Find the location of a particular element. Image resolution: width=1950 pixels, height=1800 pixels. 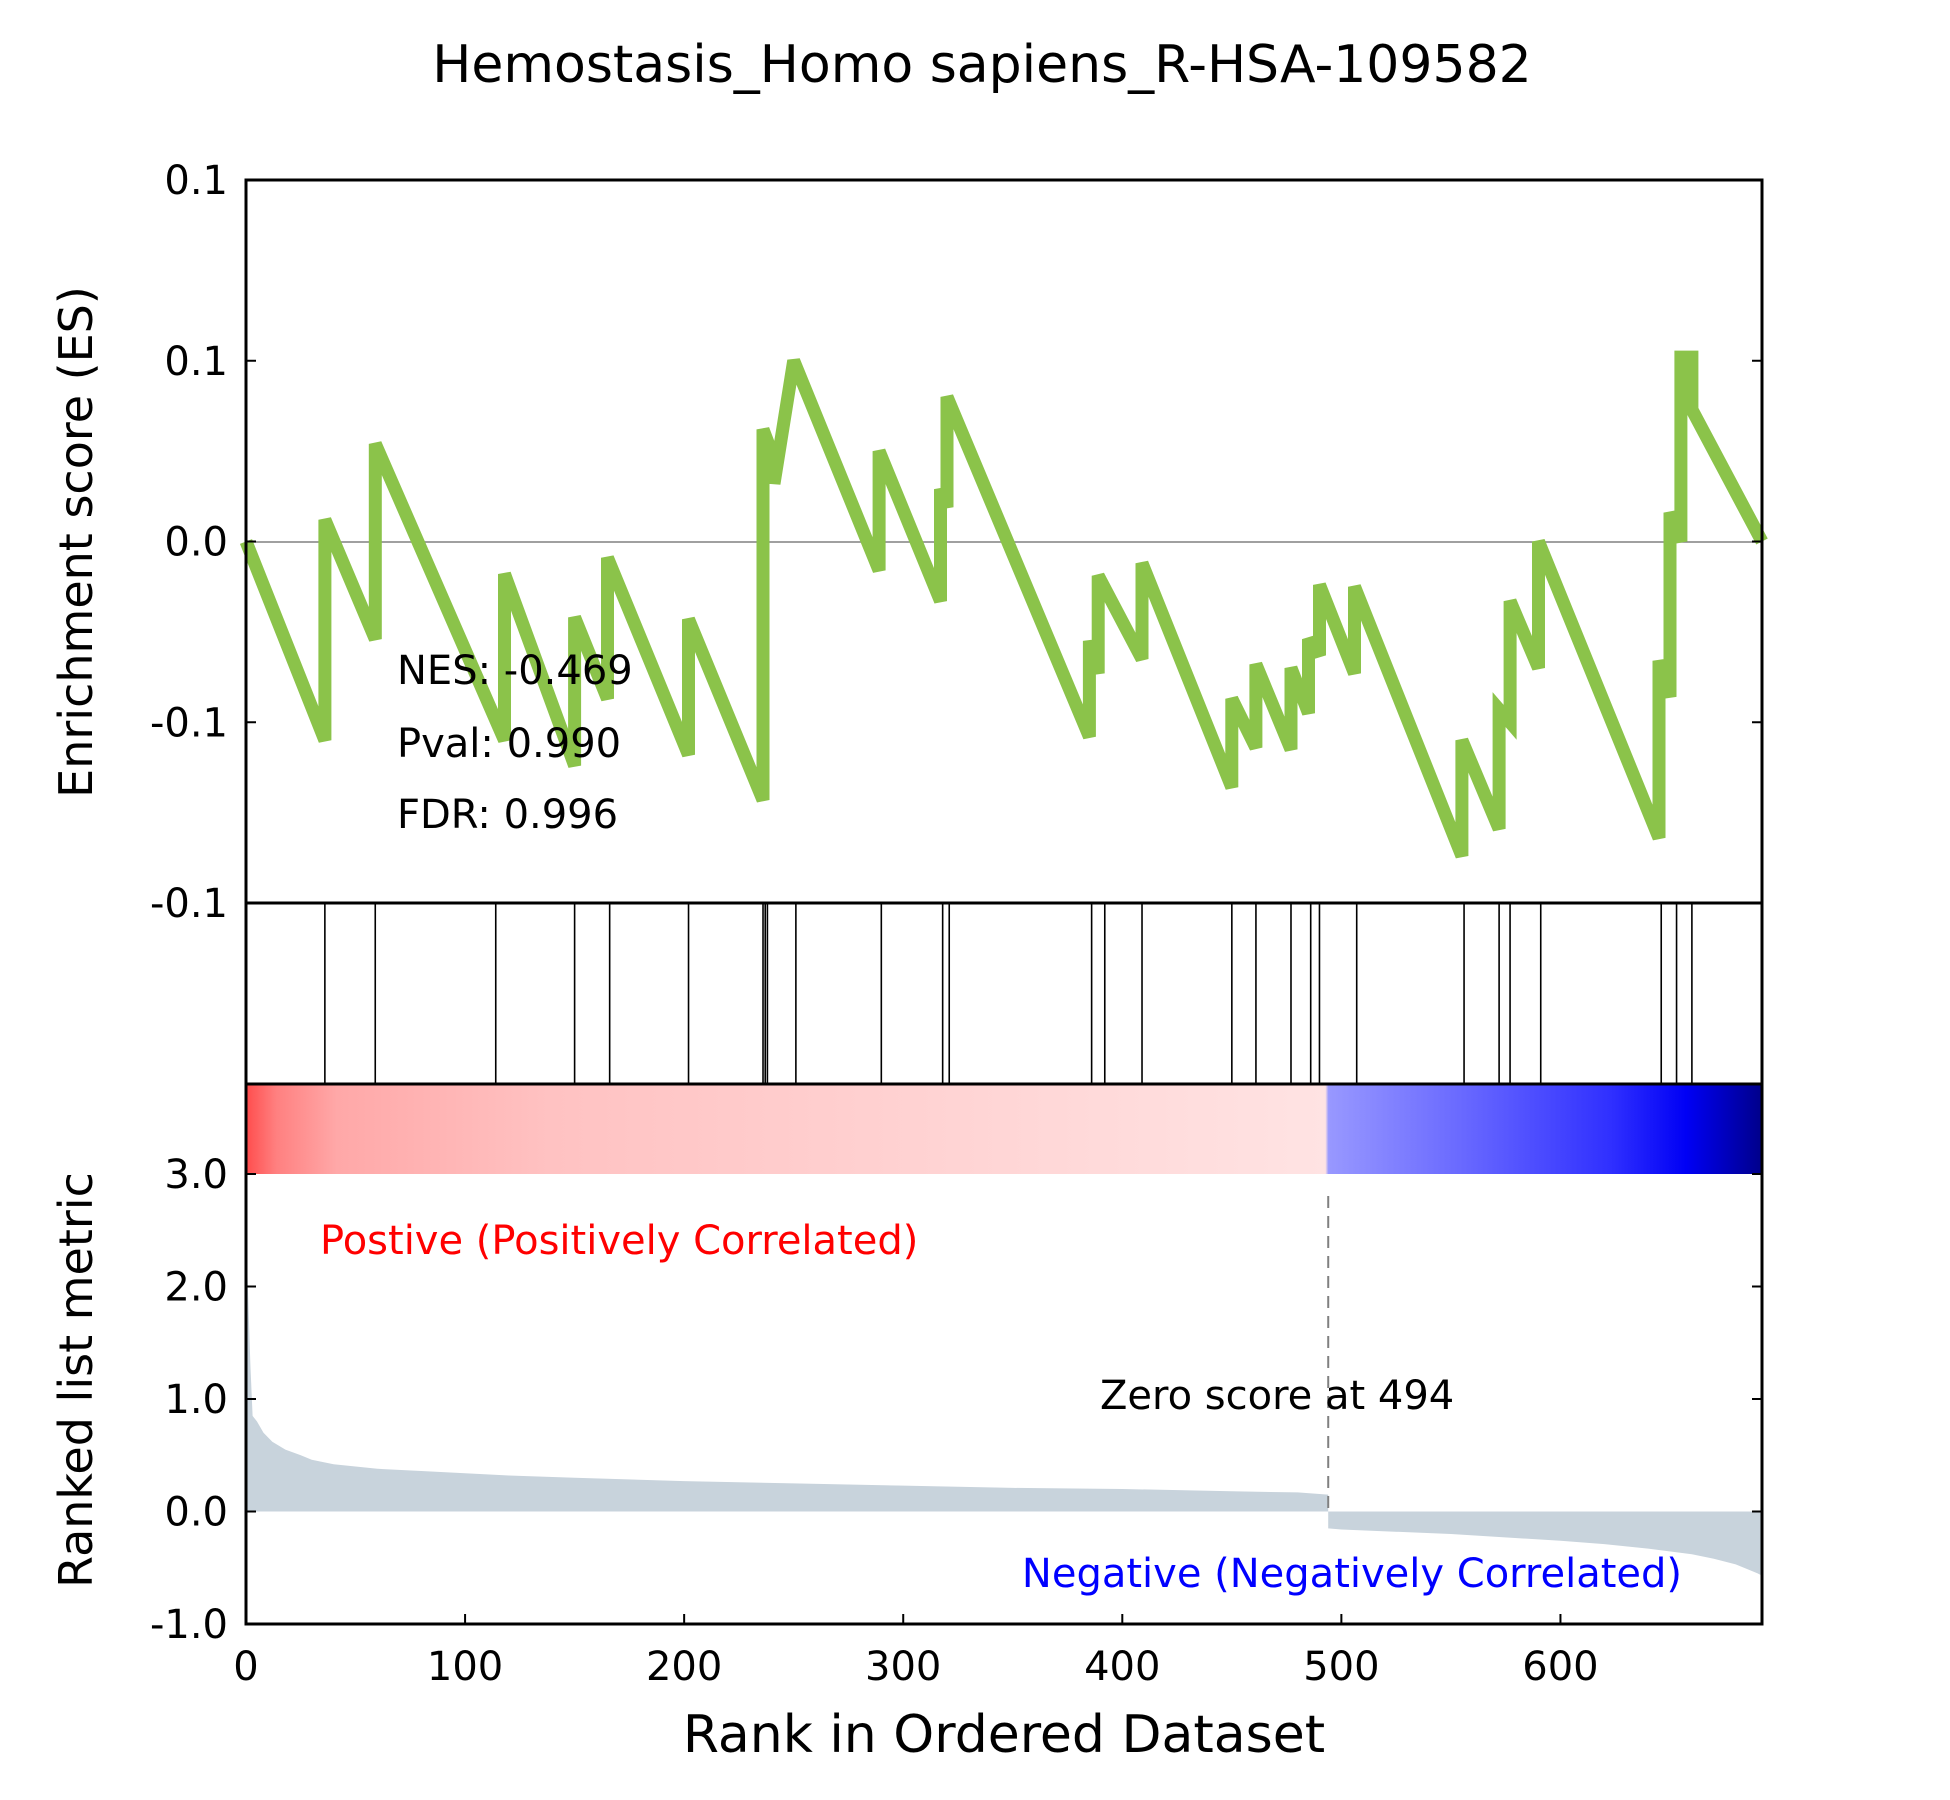

metric-y-axis-label: Ranked list metric is located at coordinates (76, 1380).